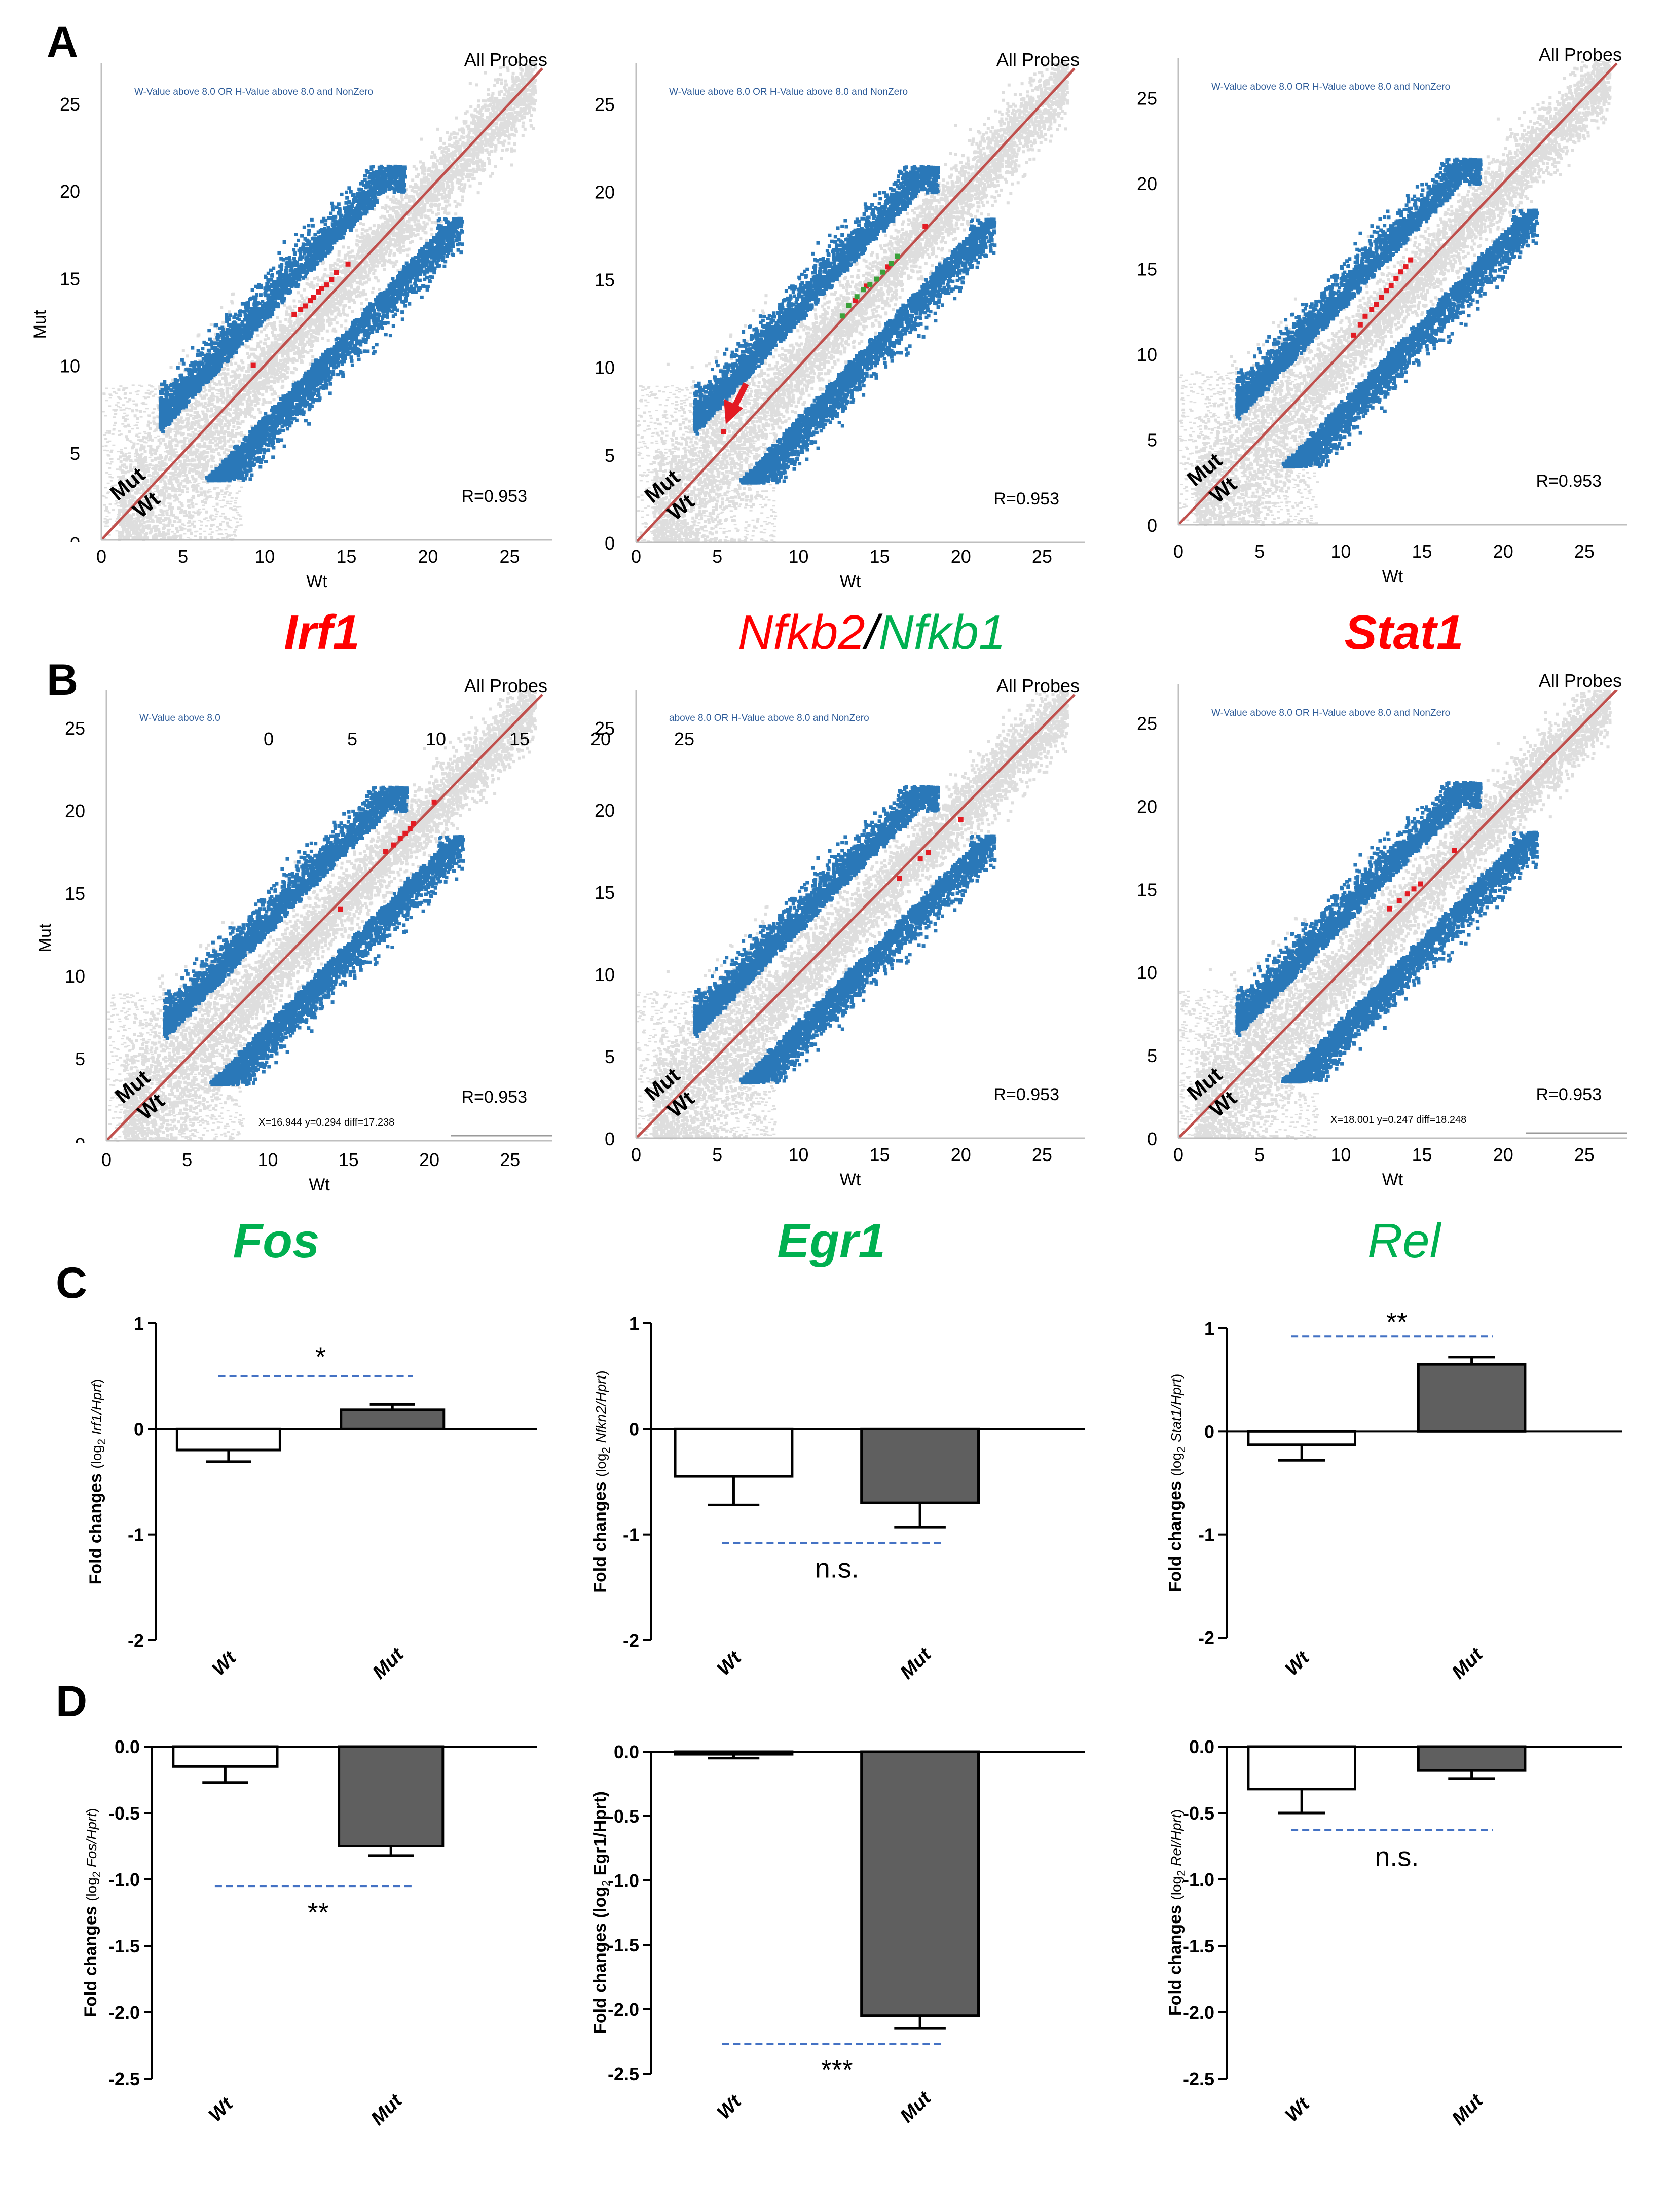 This screenshot has width=1665, height=2212. I want to click on y-tick-label: -2, so click(1206, 1637).